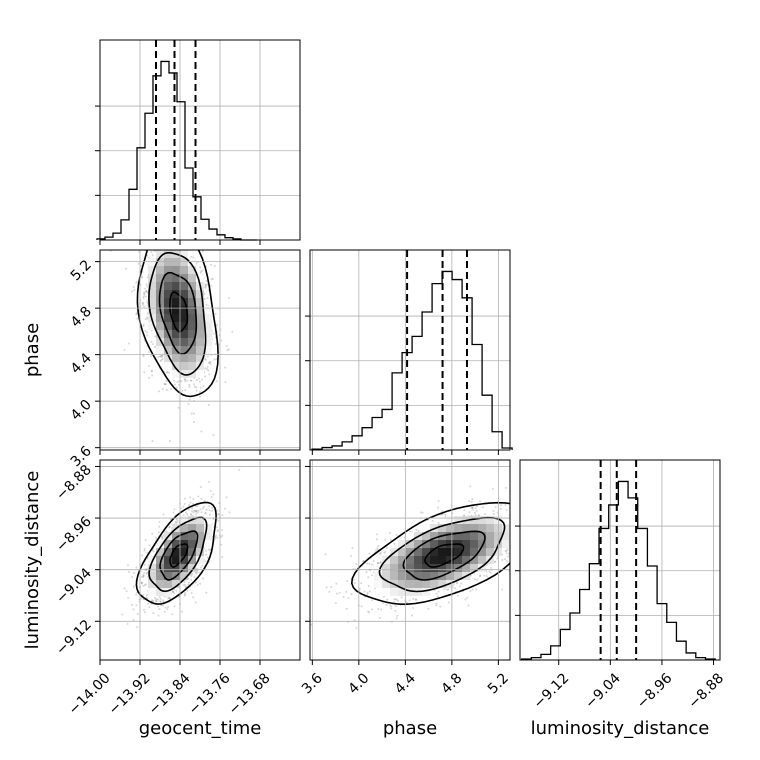 The height and width of the screenshot is (760, 760). I want to click on x-tick-label: −8.96, so click(655, 691).